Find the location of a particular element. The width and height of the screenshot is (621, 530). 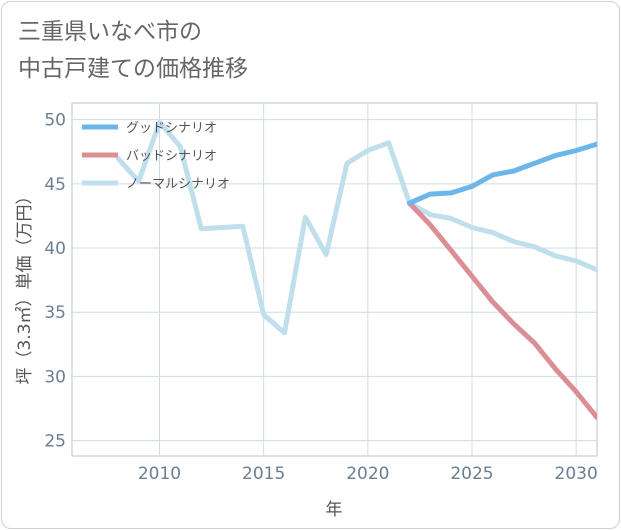

y-tick-label: 45 is located at coordinates (55, 185).